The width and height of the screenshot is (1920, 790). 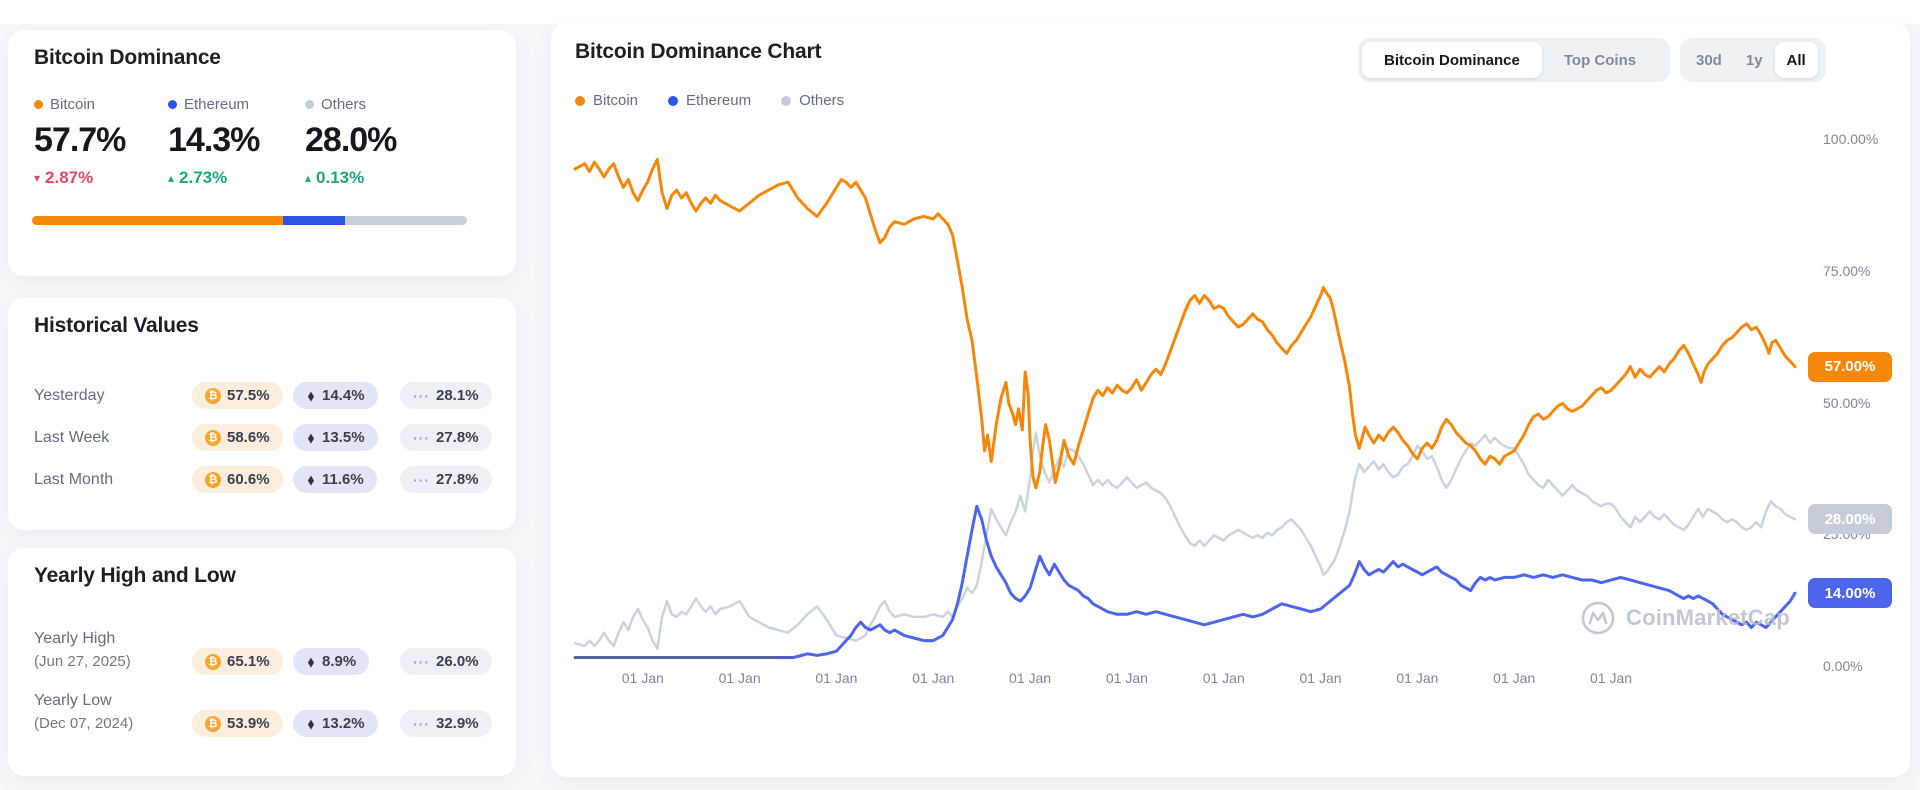 I want to click on watermark-text: CoinMarketCap, so click(x=1708, y=617).